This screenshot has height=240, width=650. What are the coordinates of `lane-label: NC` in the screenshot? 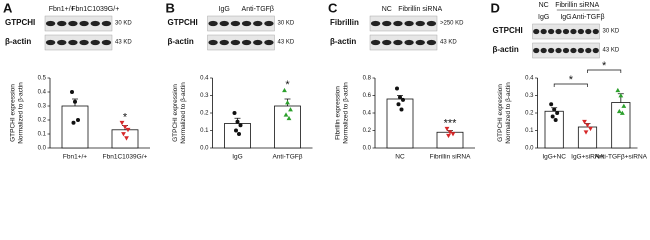 It's located at (387, 9).